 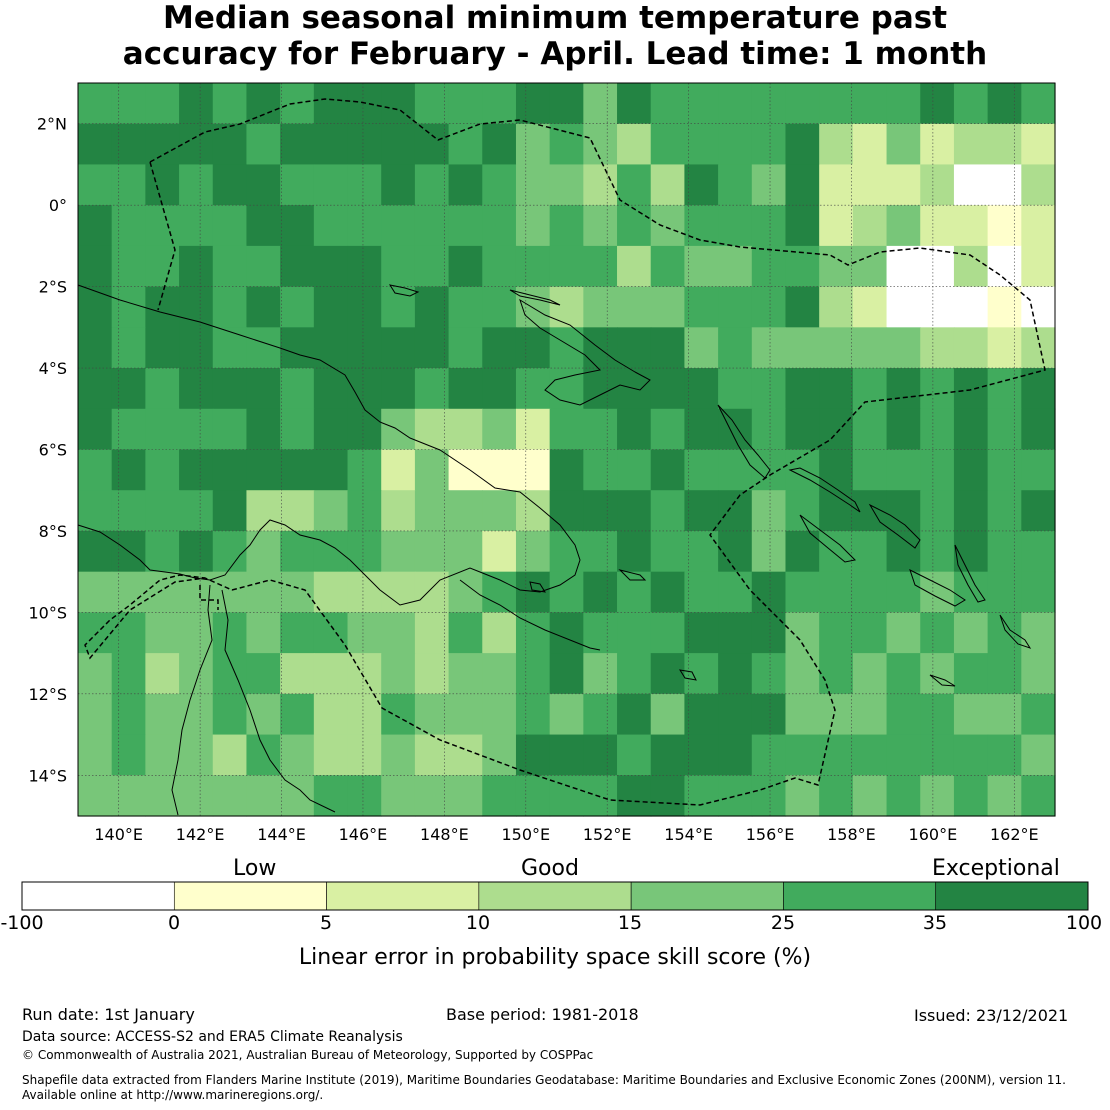 I want to click on latitude-tick-label: 0°, so click(x=58, y=205).